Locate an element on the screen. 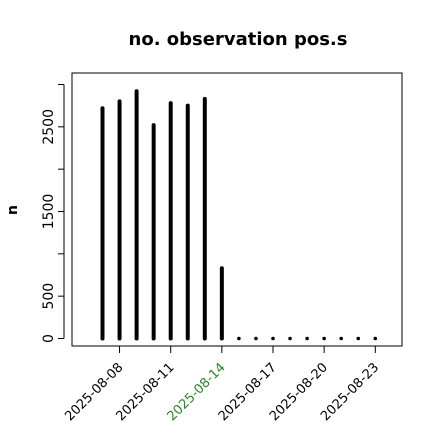  y-tick-label: 500 is located at coordinates (49, 296).